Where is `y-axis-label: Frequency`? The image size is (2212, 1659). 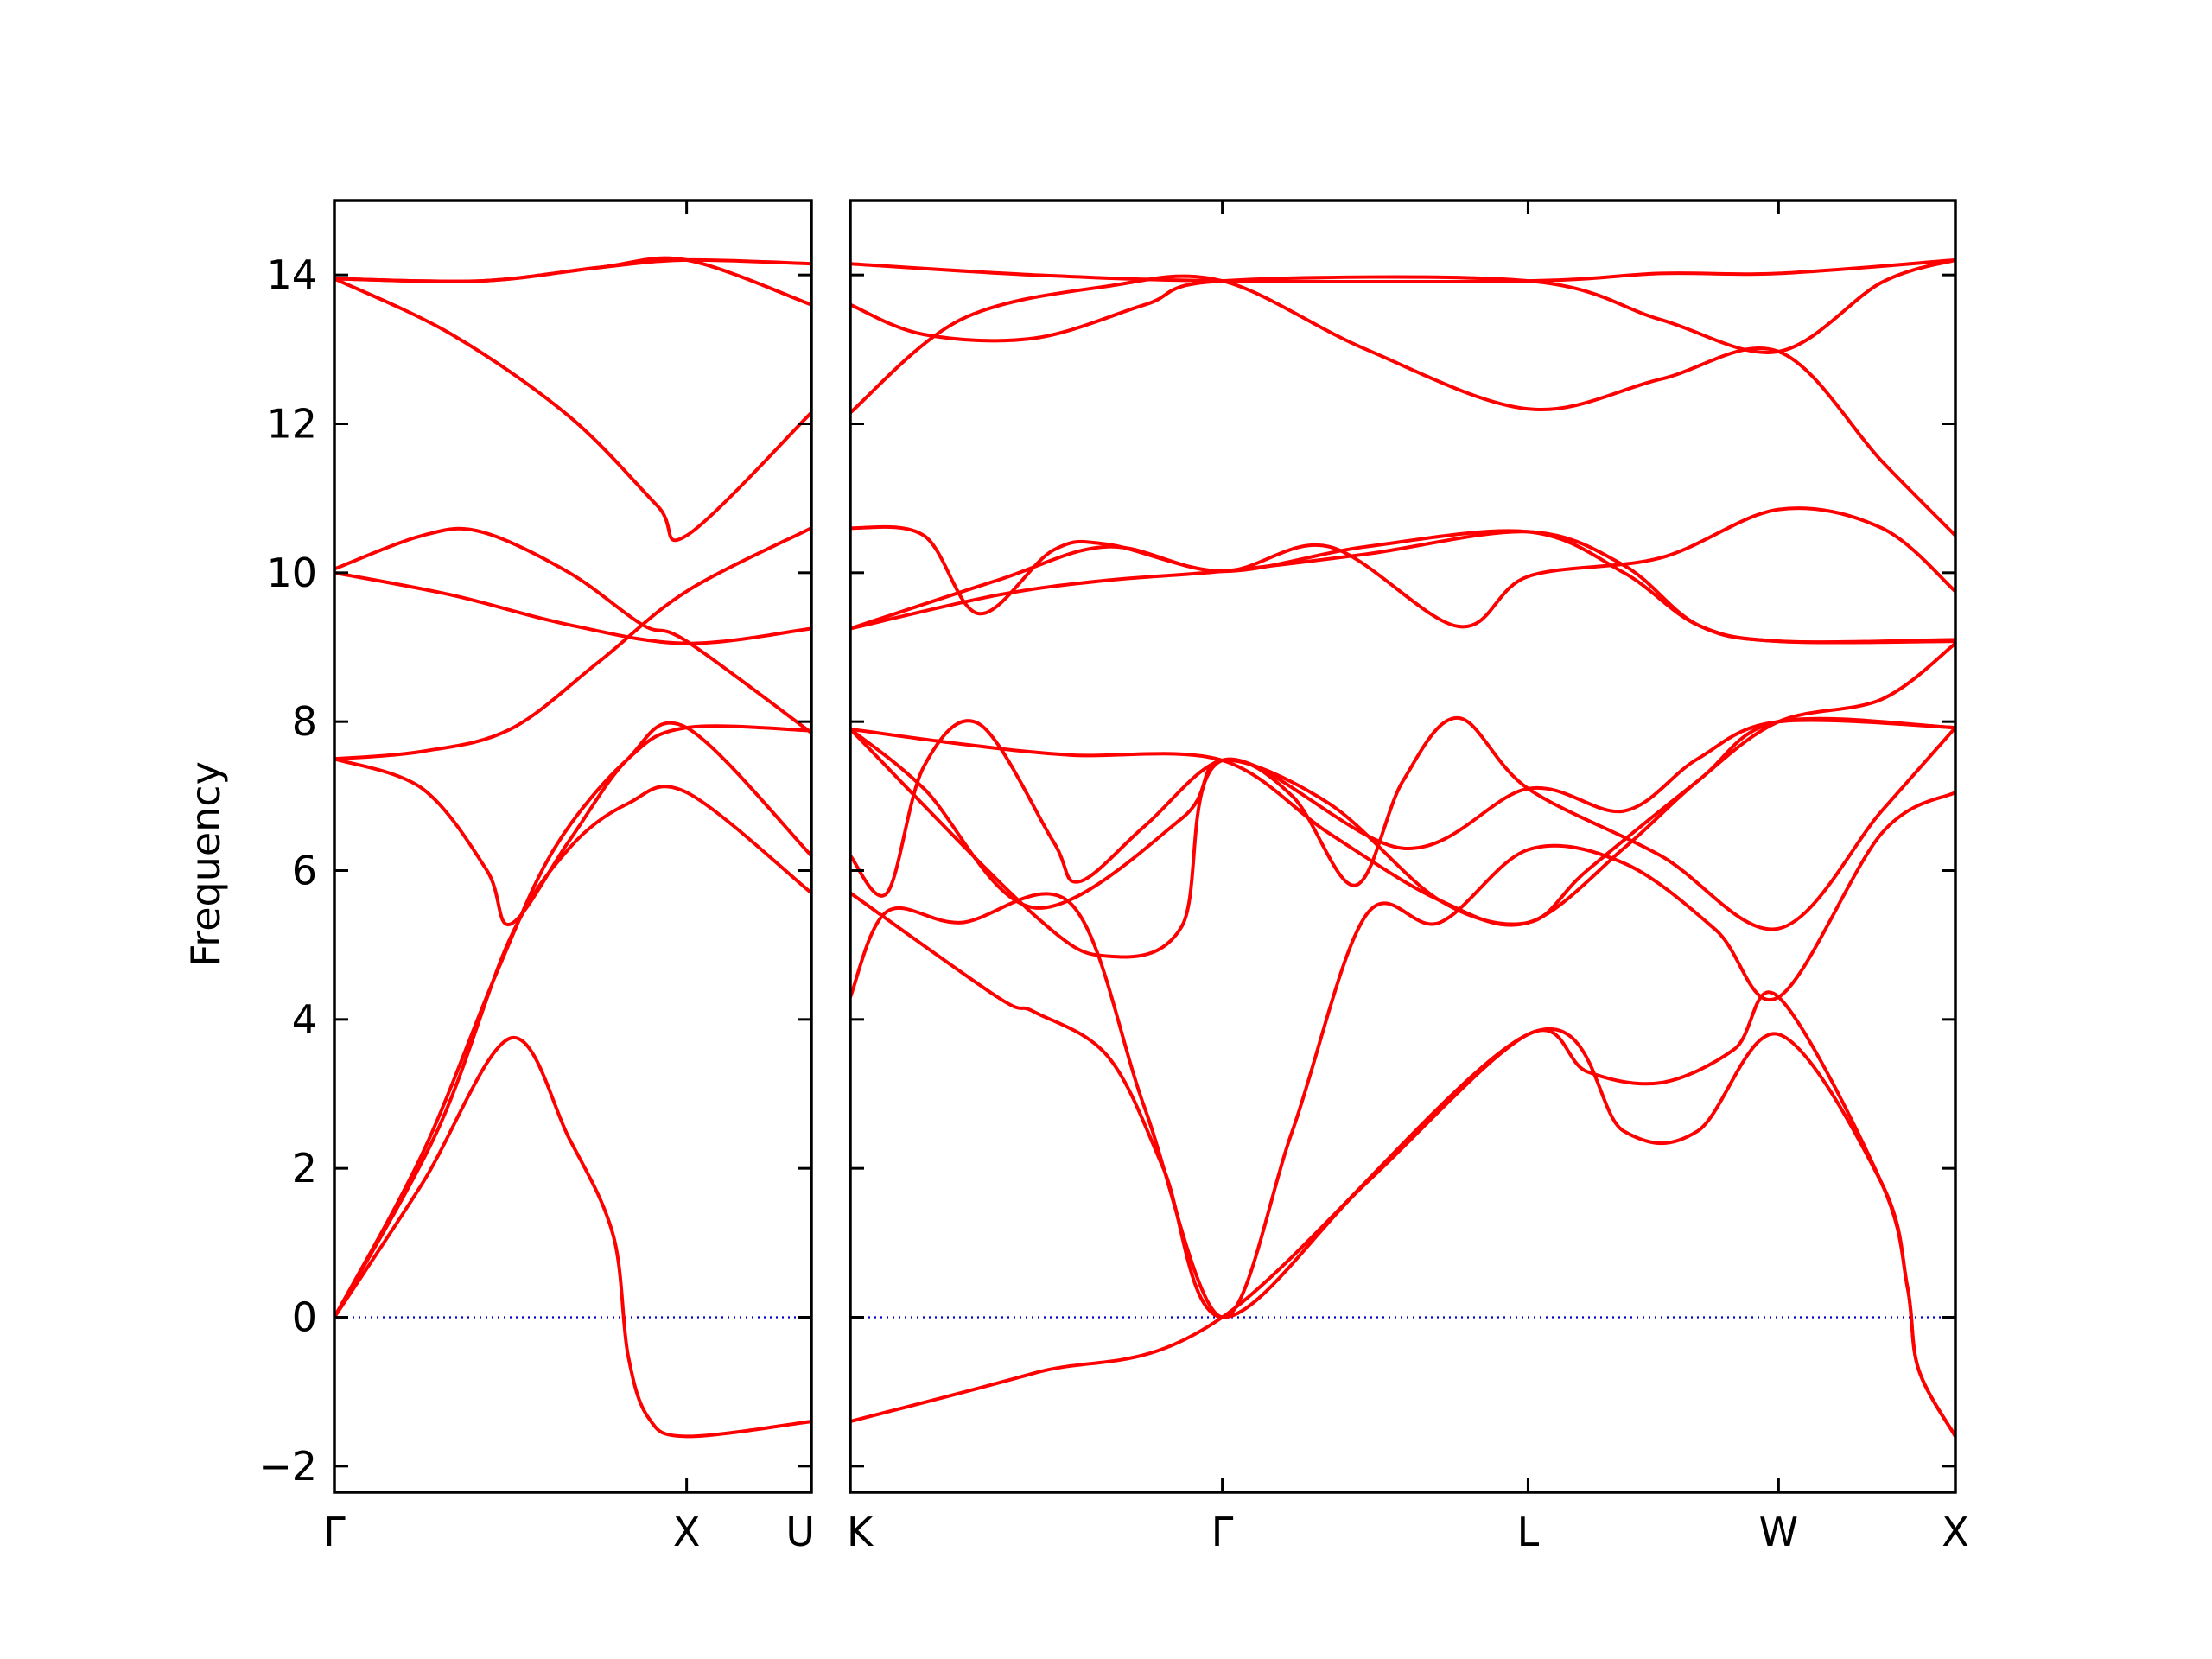
y-axis-label: Frequency is located at coordinates (205, 864).